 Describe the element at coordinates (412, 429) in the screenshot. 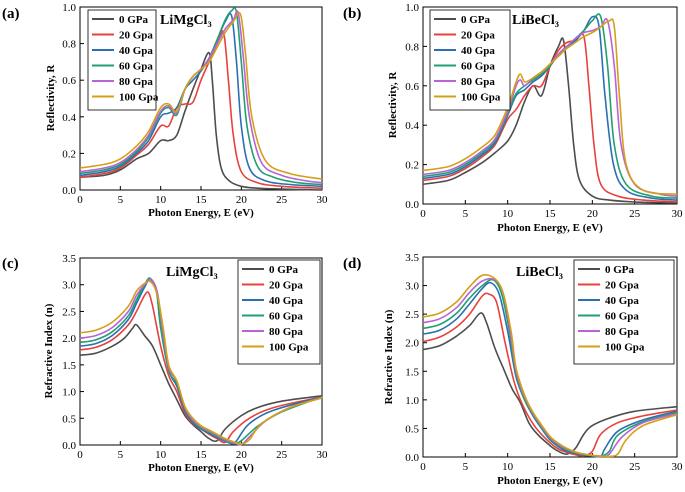

I see `y-tick-label-d: 0.5` at that location.